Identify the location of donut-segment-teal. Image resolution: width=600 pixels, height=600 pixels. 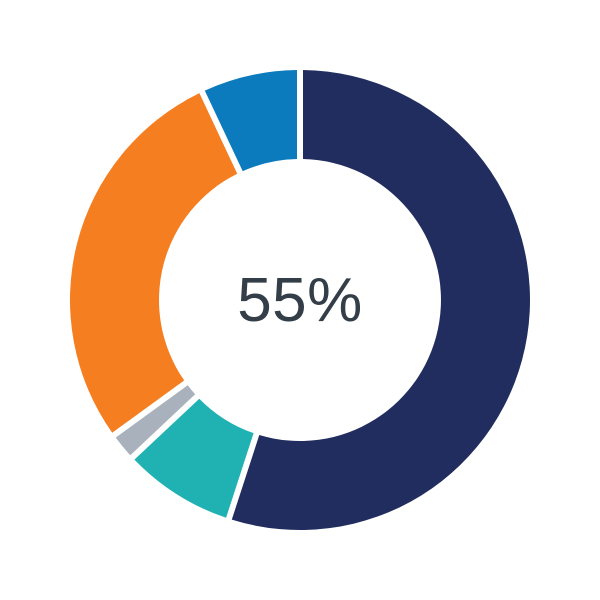
(194, 458).